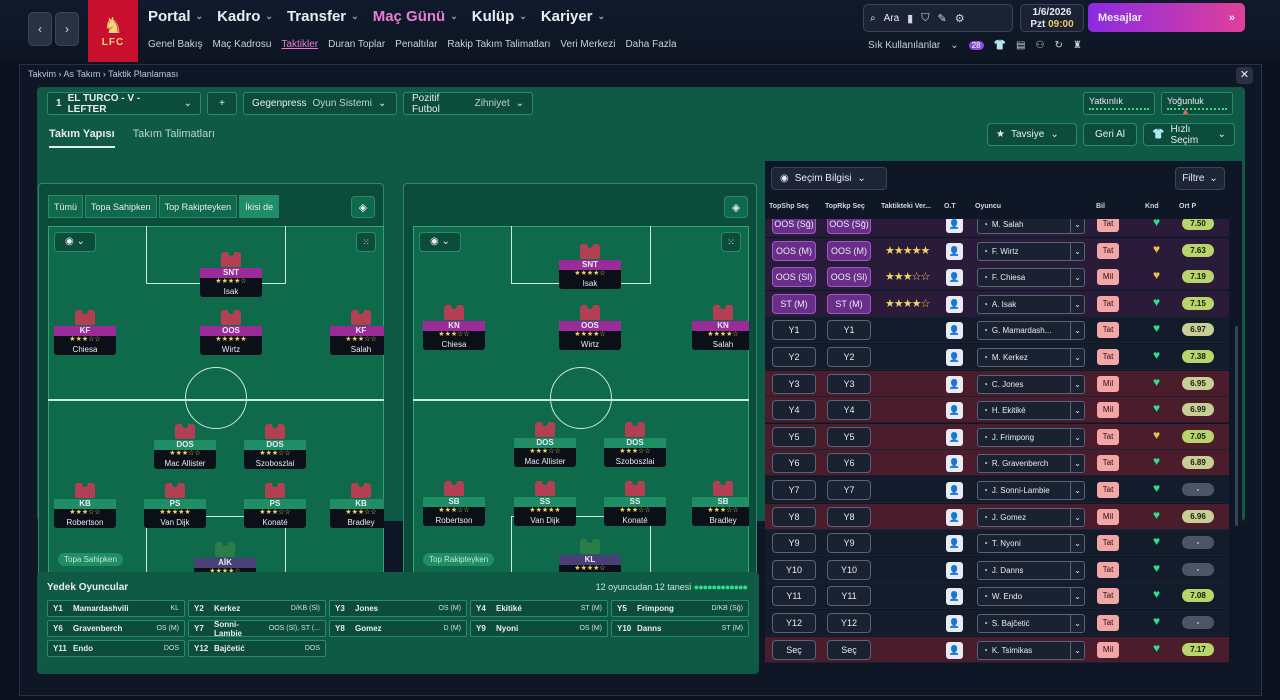 Image resolution: width=1280 pixels, height=700 pixels. Describe the element at coordinates (175, 505) in the screenshot. I see `player-slot: PS ★★★★★ Van Dijk` at that location.